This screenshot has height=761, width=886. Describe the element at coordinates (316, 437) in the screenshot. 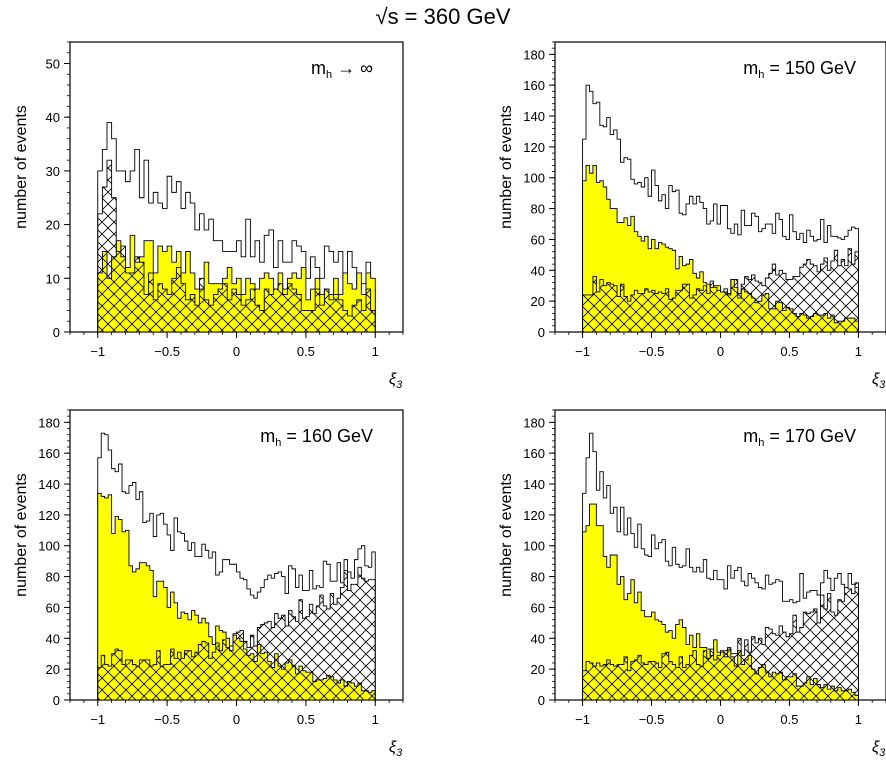

I see `panel-label: mh = 160 GeV` at that location.